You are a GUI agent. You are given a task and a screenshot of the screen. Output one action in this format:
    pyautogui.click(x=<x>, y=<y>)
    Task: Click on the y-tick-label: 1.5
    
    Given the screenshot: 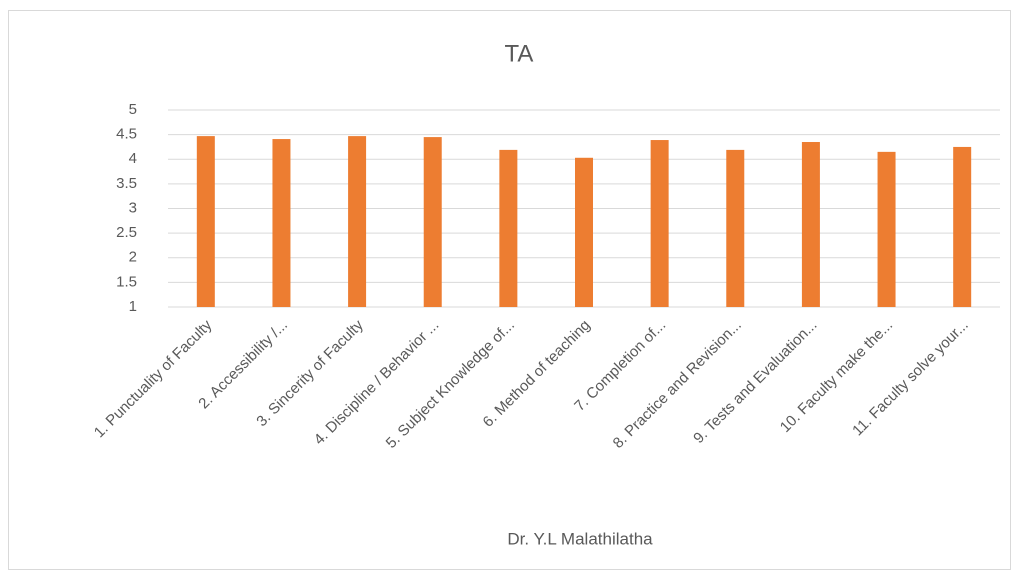 What is the action you would take?
    pyautogui.click(x=126, y=281)
    